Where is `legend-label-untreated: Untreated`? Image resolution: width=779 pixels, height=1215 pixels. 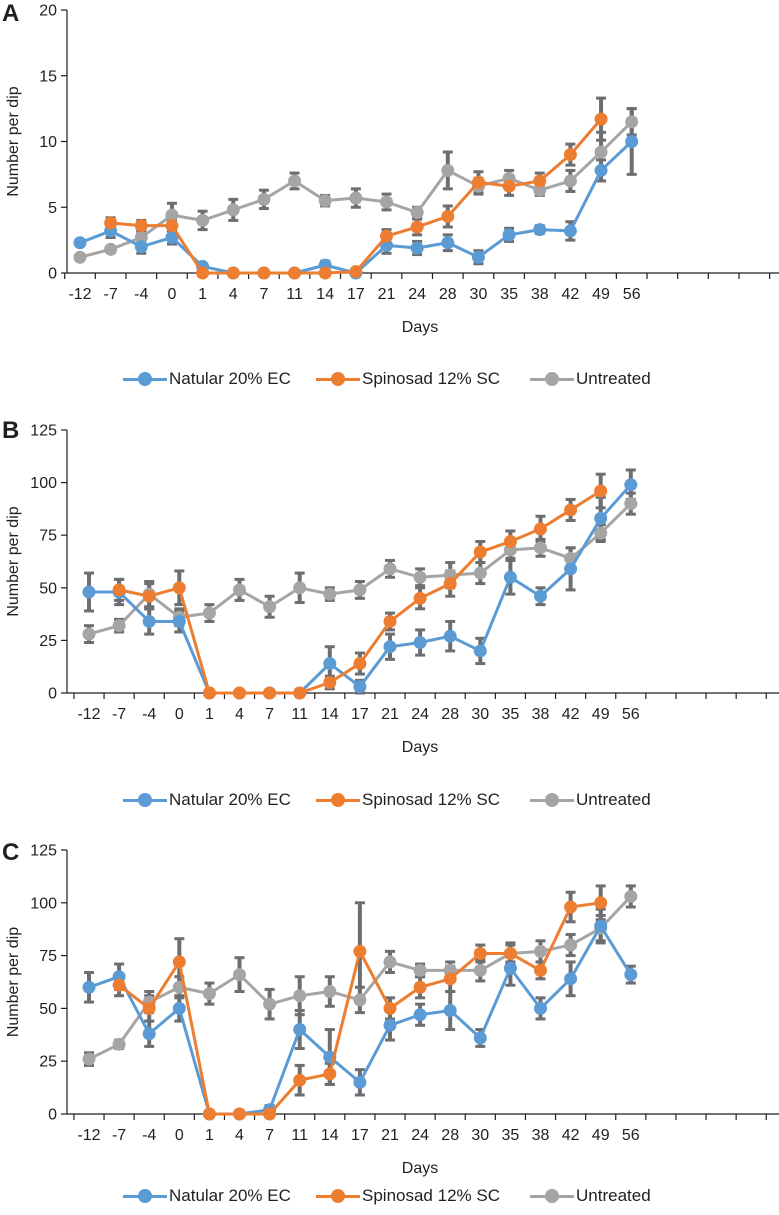
legend-label-untreated: Untreated is located at coordinates (613, 799).